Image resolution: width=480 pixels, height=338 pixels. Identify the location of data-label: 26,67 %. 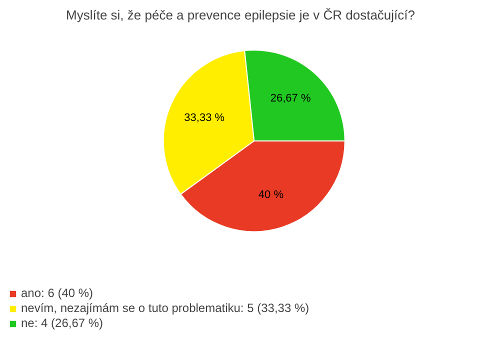
(290, 98).